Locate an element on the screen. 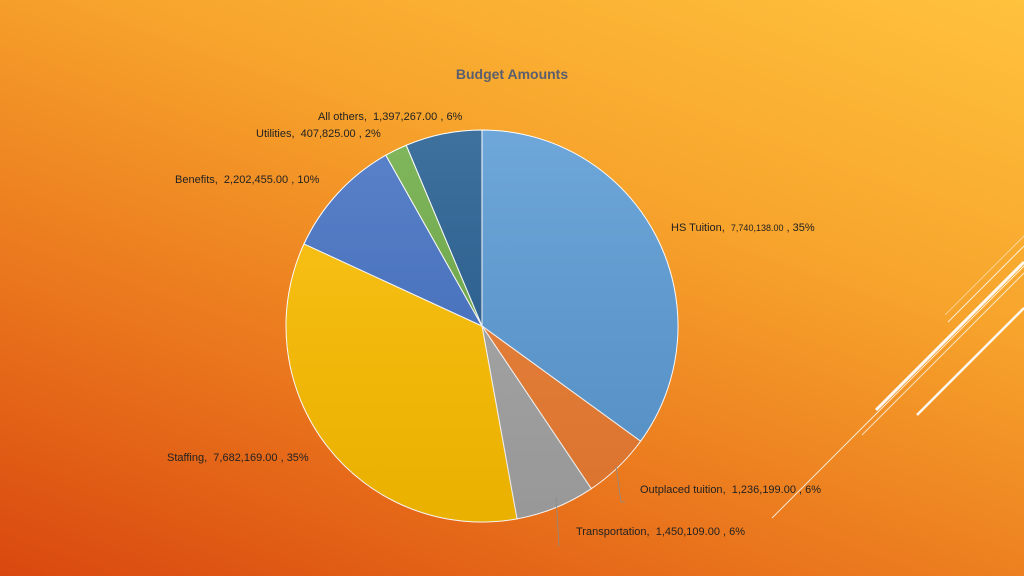 Image resolution: width=1024 pixels, height=576 pixels. data-label-hs-tuition: HS Tuition, 7,740,138.00 , 35% is located at coordinates (743, 228).